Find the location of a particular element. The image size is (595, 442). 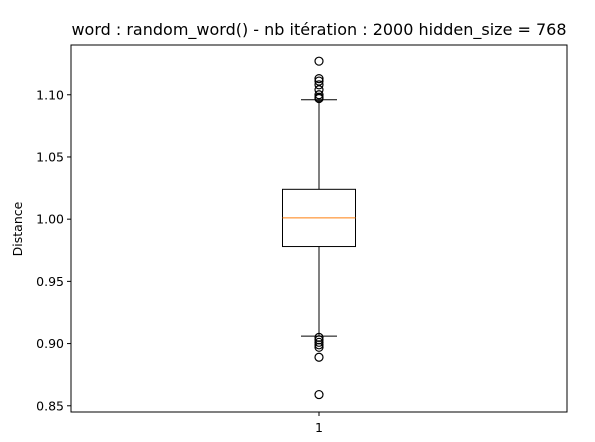

y-tick-label: 1.00 is located at coordinates (50, 219).